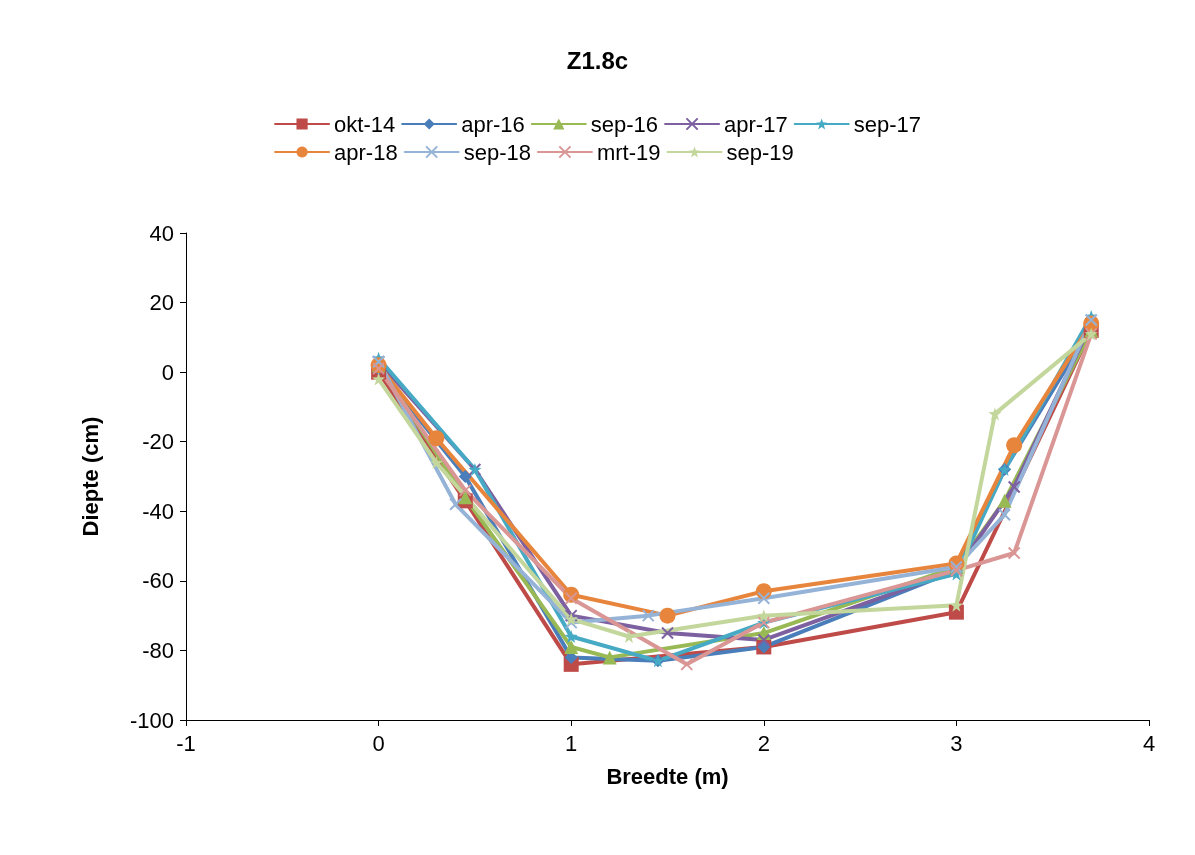 This screenshot has width=1195, height=855. What do you see at coordinates (158, 581) in the screenshot?
I see `y-tick-label: -60` at bounding box center [158, 581].